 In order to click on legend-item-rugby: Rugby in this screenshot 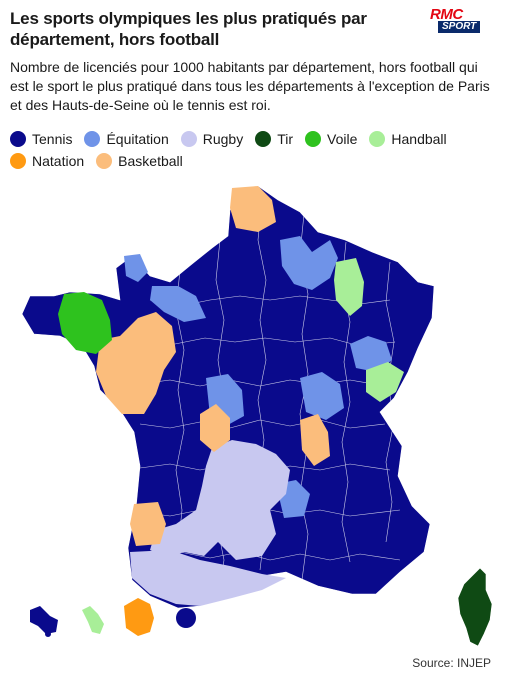, I will do `click(212, 139)`.